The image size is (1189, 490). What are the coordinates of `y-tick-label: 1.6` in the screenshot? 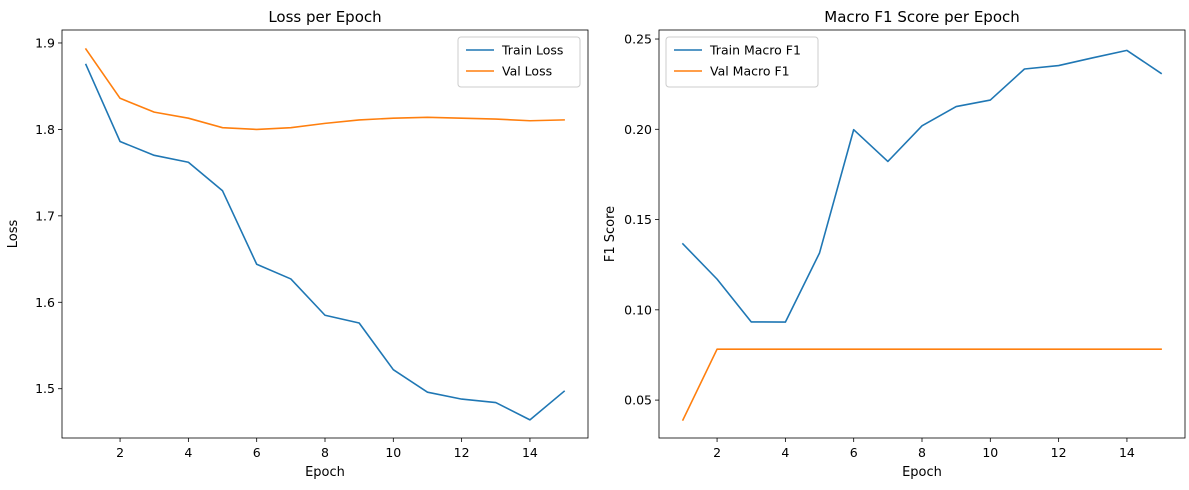 It's located at (45, 302).